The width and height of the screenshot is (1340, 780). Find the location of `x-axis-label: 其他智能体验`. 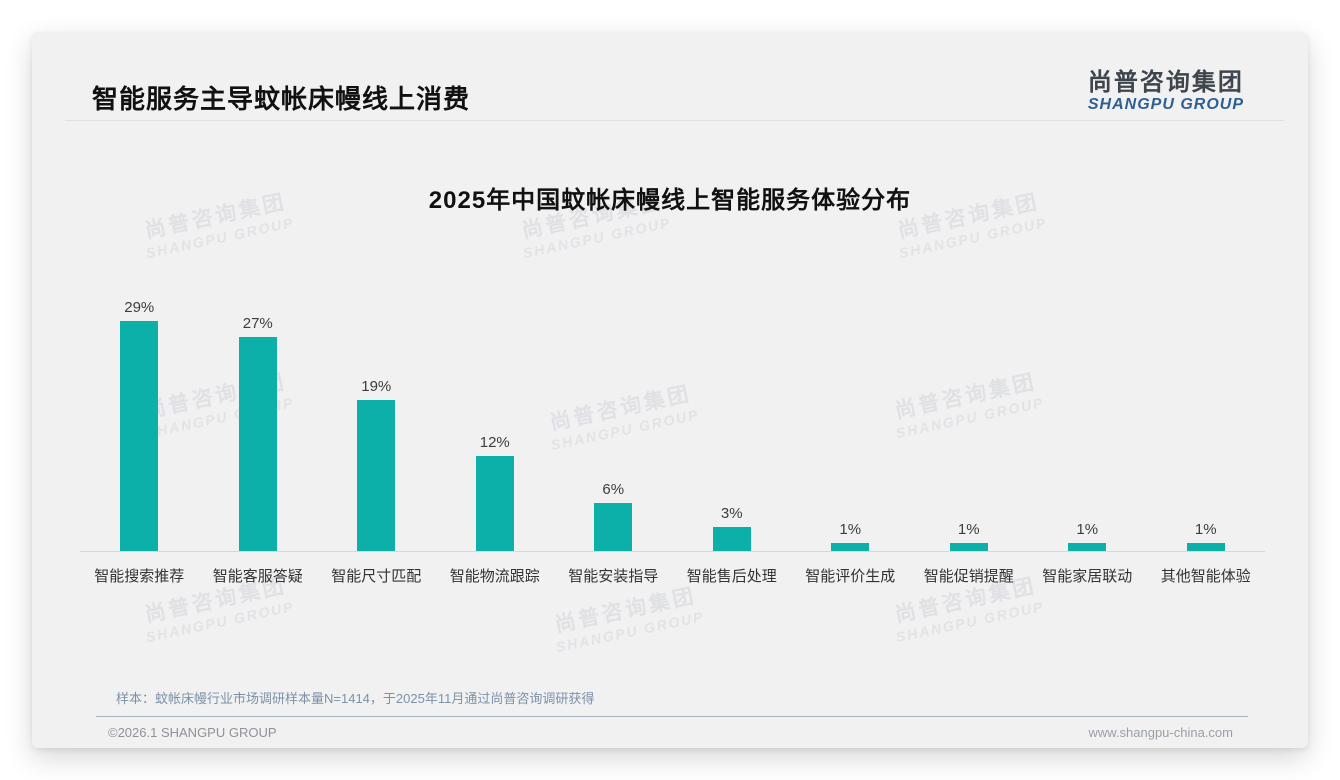

x-axis-label: 其他智能体验 is located at coordinates (1205, 576).